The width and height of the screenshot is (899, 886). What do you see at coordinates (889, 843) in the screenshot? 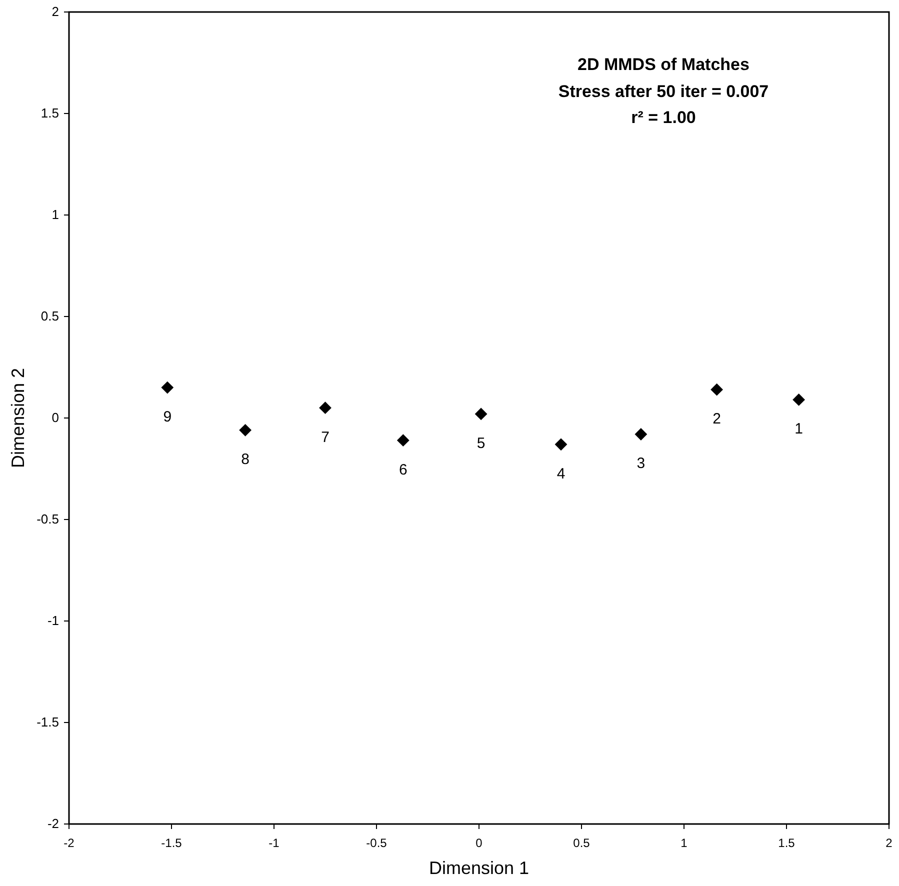
I see `x-tick-label: 2` at bounding box center [889, 843].